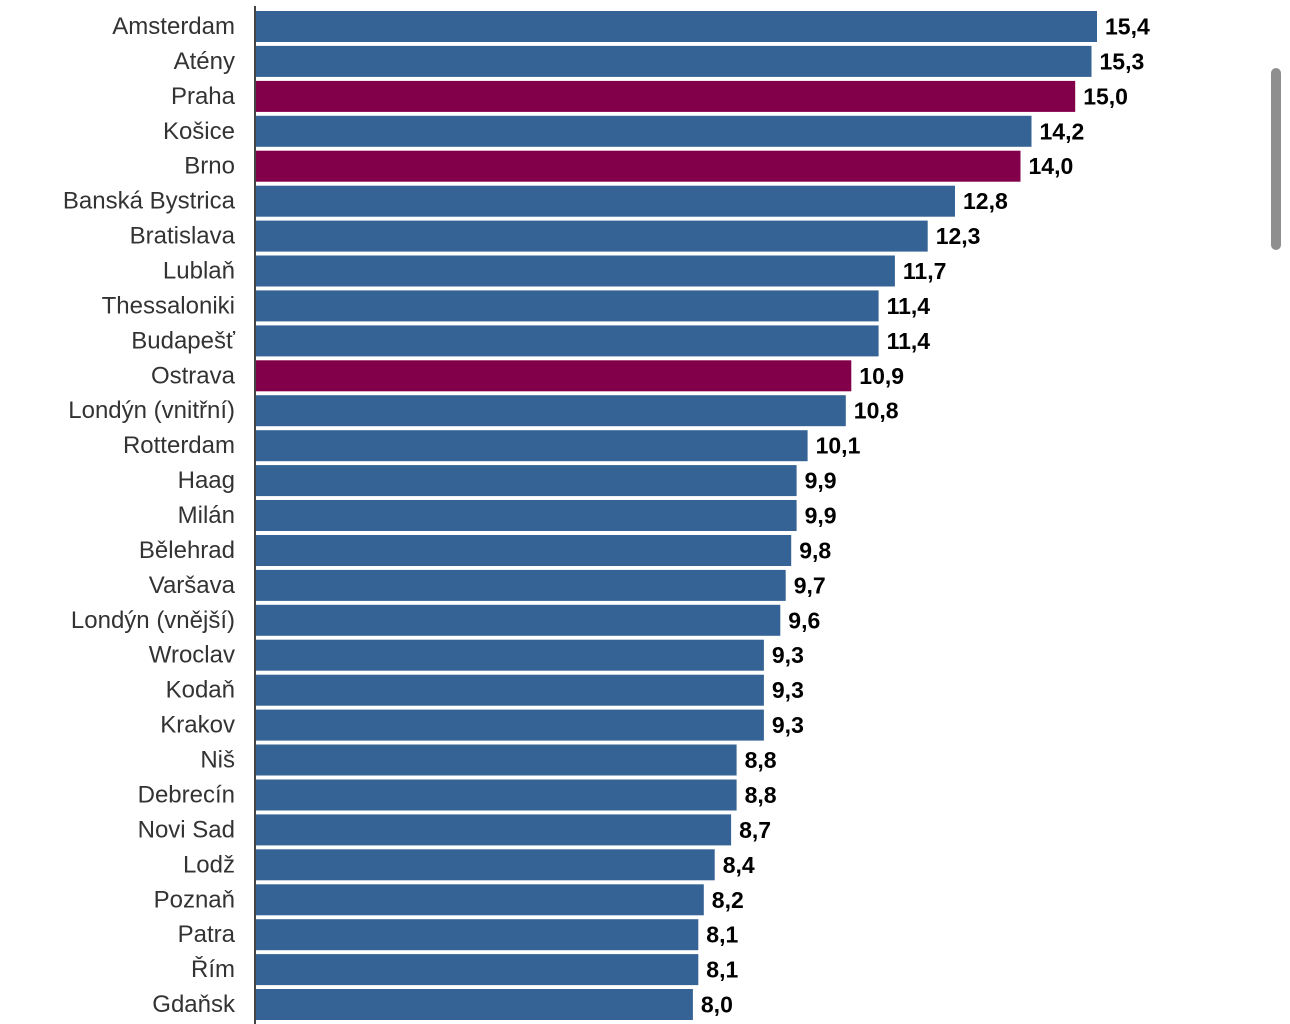  What do you see at coordinates (477, 970) in the screenshot?
I see `bar-rim` at bounding box center [477, 970].